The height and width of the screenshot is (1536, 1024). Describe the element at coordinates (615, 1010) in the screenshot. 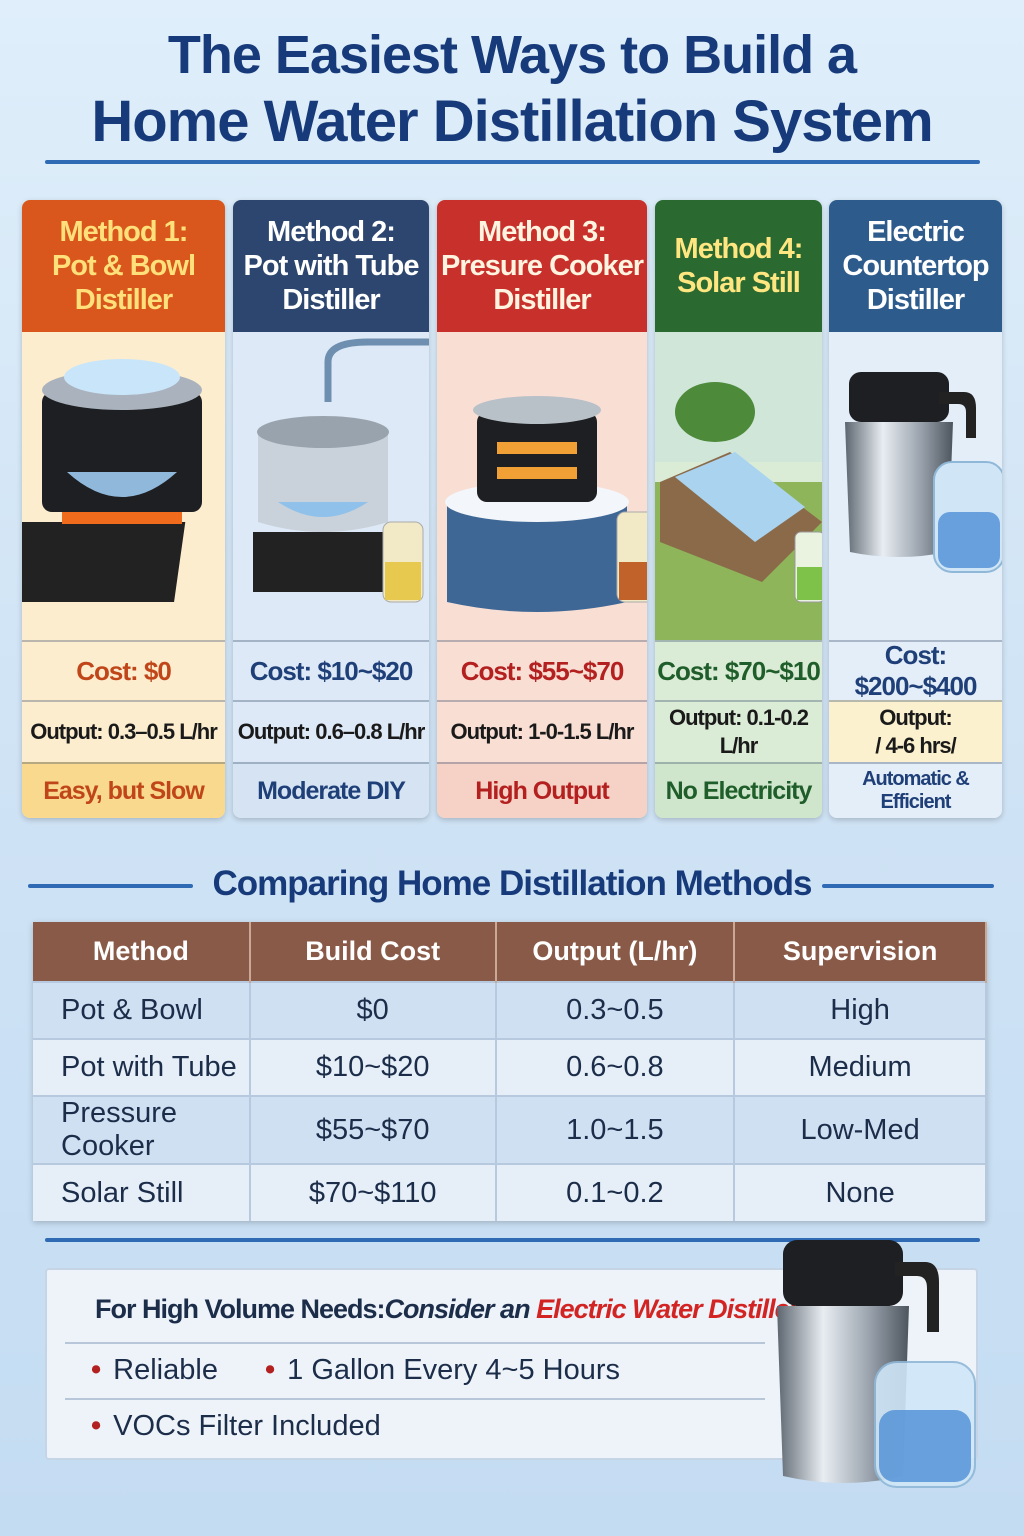

I see `table-cell: 0.3~0.5` at that location.